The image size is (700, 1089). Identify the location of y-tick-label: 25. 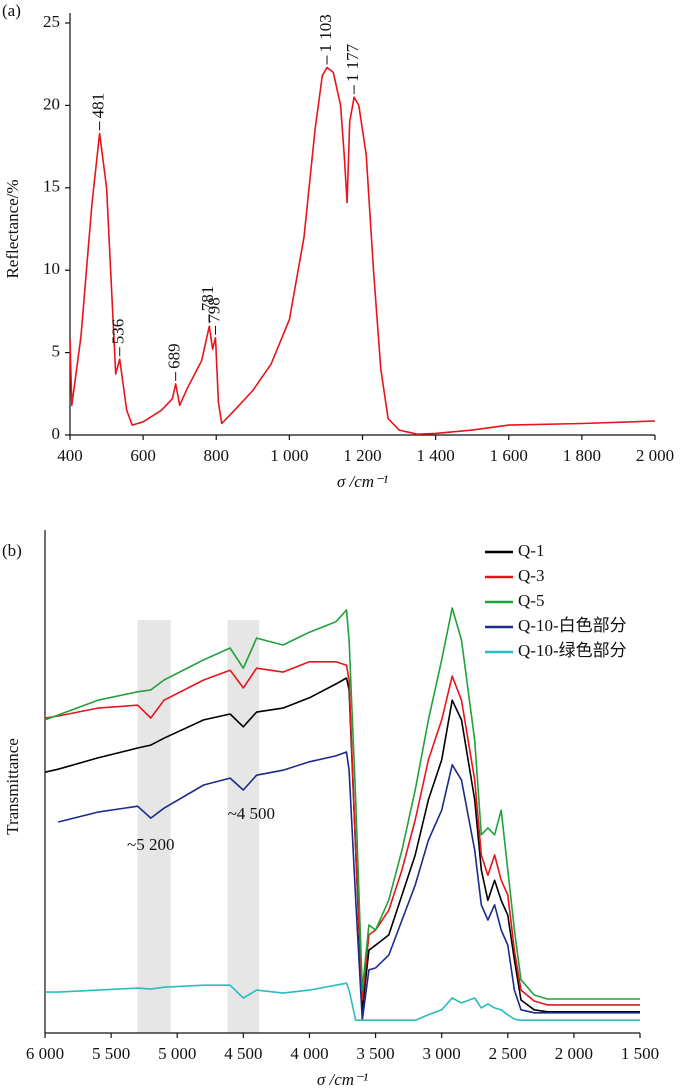
(51, 21).